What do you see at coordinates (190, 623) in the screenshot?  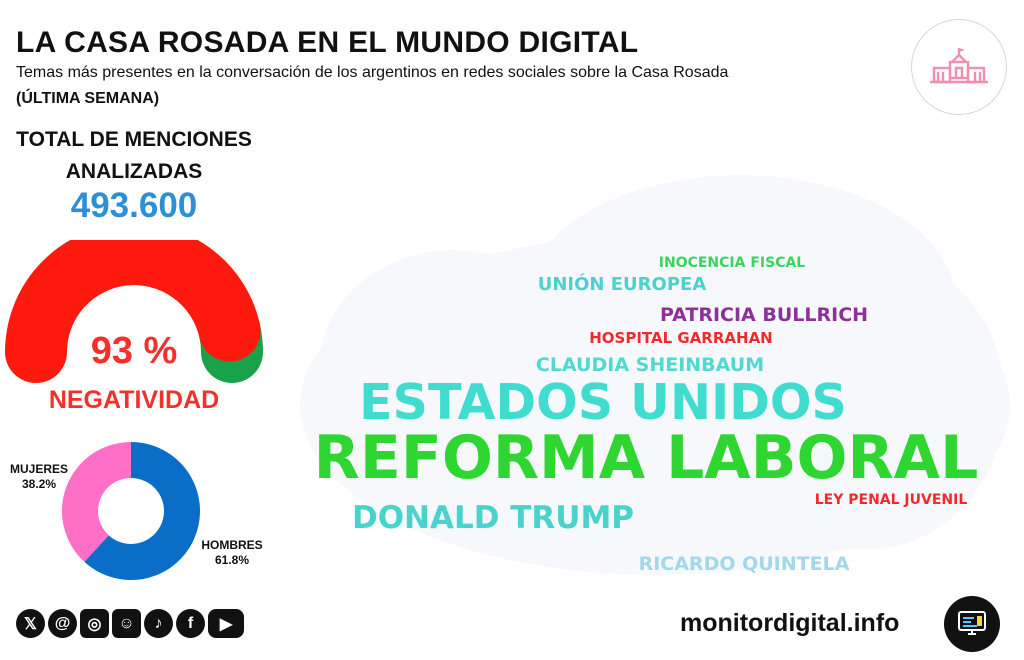 I see `facebook-icon: f` at bounding box center [190, 623].